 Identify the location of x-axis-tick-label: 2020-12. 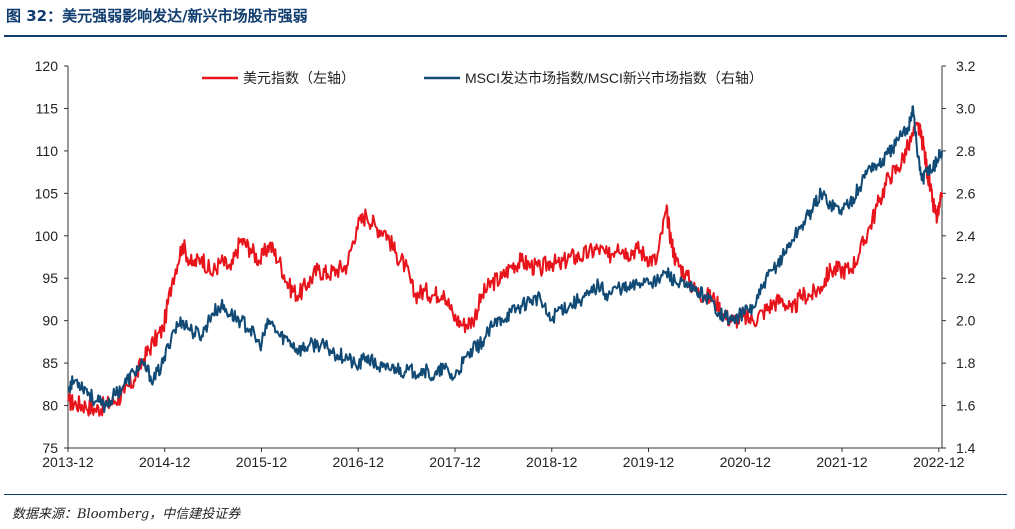
(746, 462).